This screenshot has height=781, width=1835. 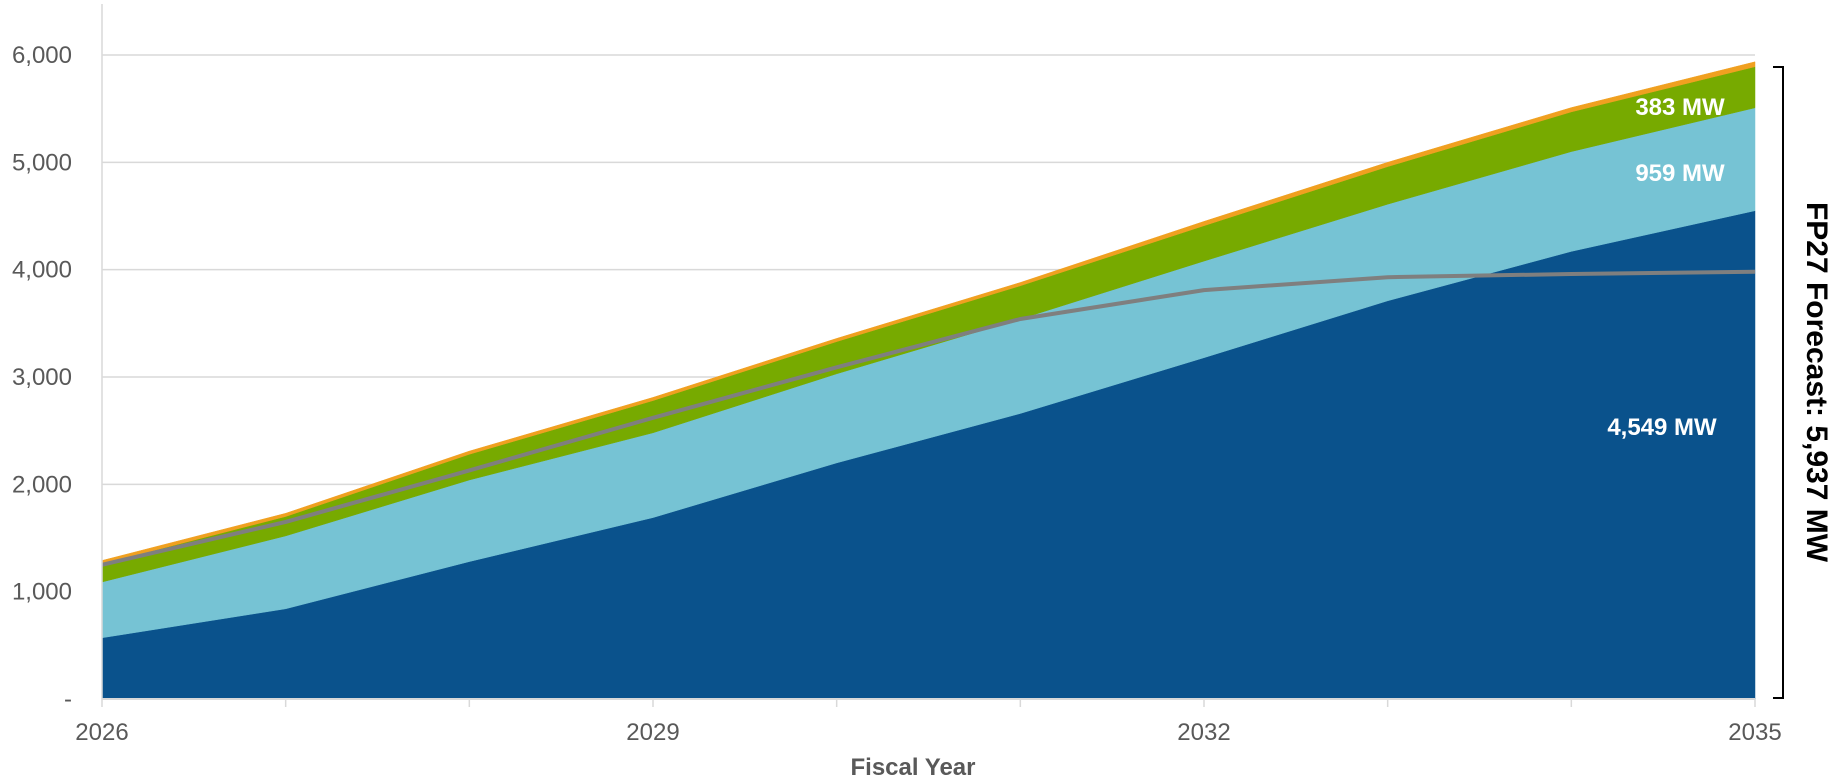 What do you see at coordinates (1680, 107) in the screenshot?
I see `area-label-s3: 383 MW` at bounding box center [1680, 107].